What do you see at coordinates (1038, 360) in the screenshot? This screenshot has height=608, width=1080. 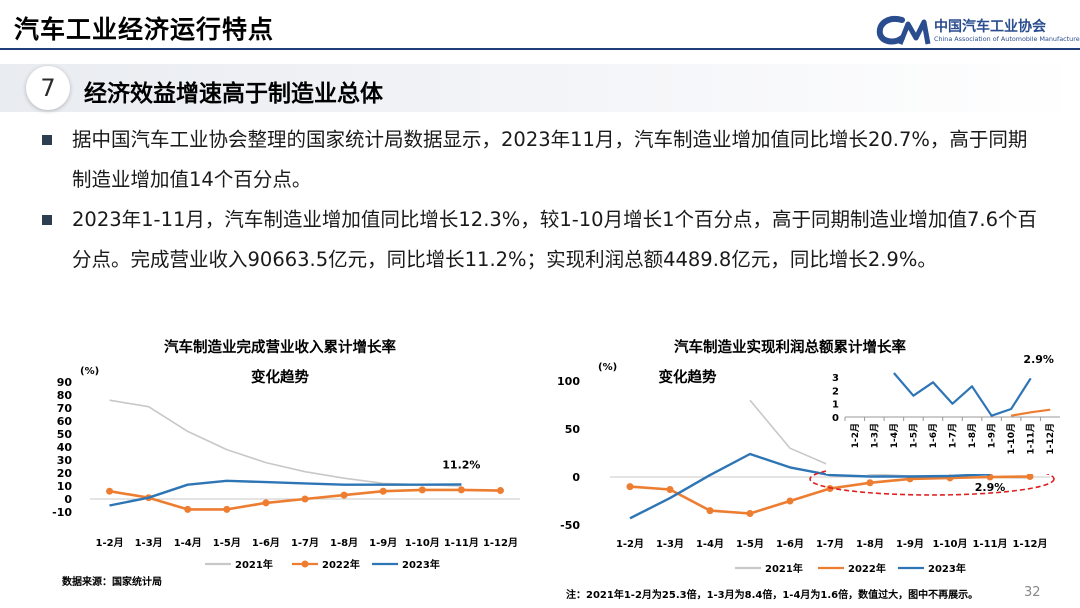 I see `chart2-inset-annotation: 2.9%` at bounding box center [1038, 360].